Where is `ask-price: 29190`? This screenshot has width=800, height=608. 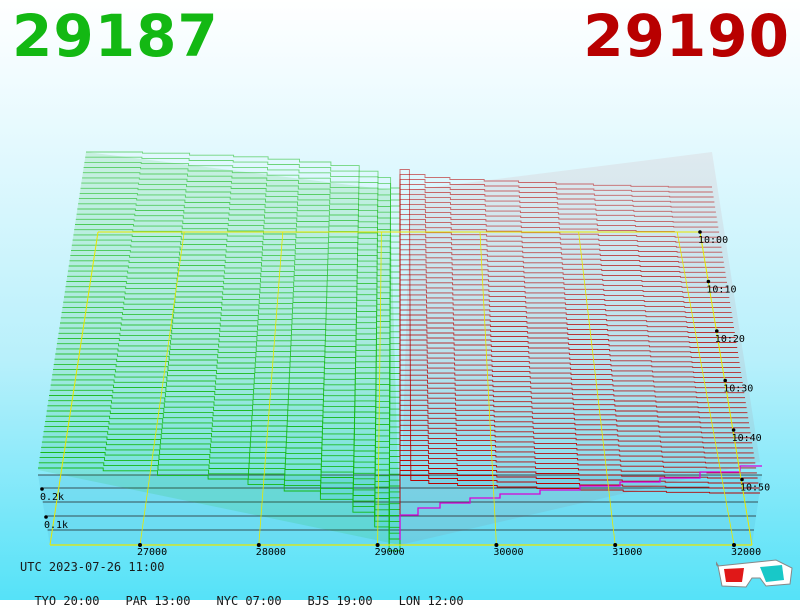 ask-price: 29190 is located at coordinates (686, 36).